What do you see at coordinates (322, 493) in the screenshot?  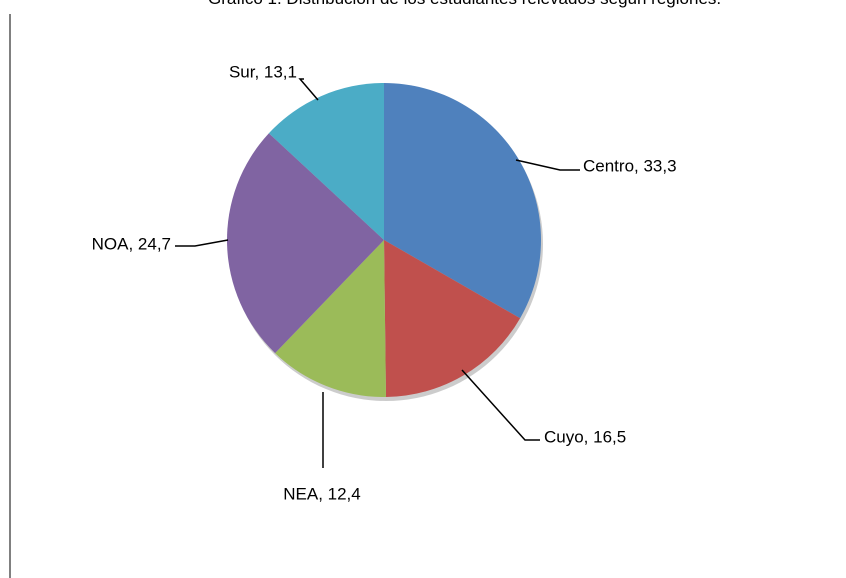 I see `data-label: NEA, 12,4` at bounding box center [322, 493].